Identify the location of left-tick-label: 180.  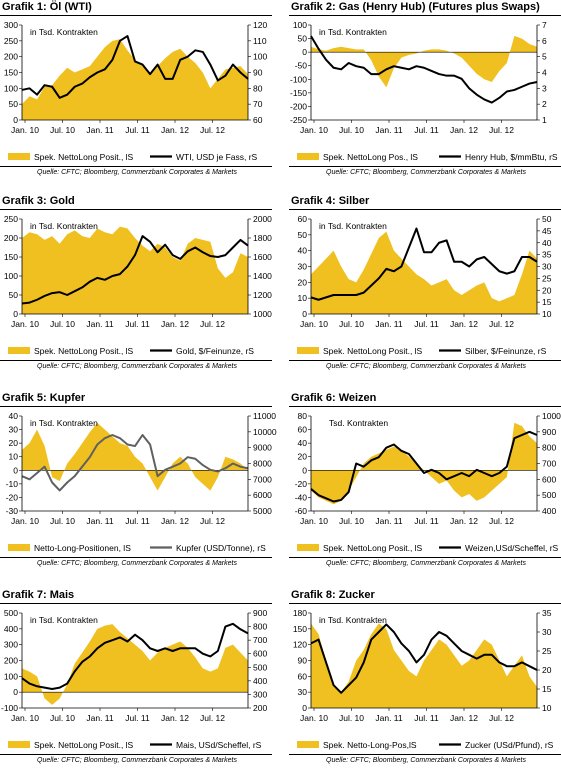
(300, 613).